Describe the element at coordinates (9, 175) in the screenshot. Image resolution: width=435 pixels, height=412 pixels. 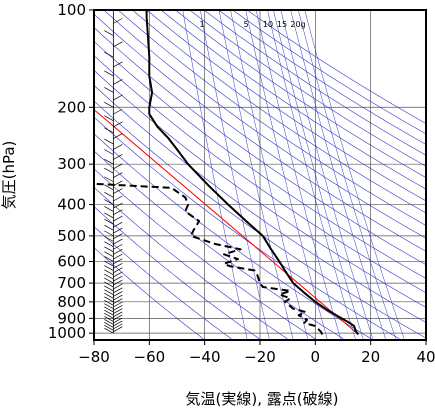
I see `y-axis-label: 気圧(hPa)` at that location.